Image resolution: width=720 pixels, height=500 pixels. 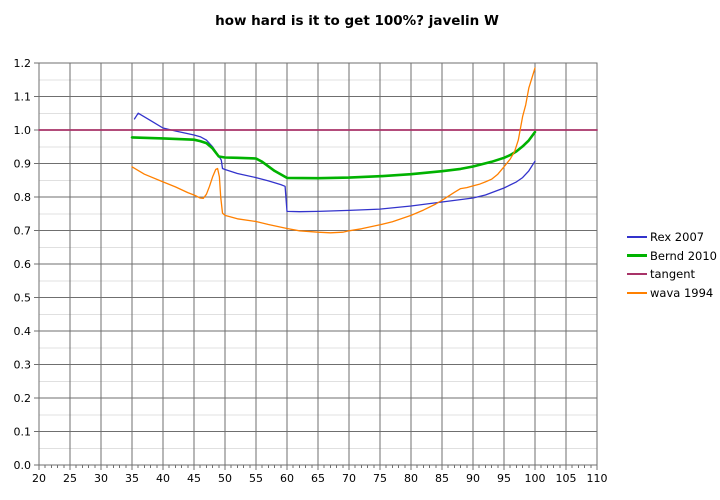 I want to click on tick-label: 0.1, so click(x=23, y=432).